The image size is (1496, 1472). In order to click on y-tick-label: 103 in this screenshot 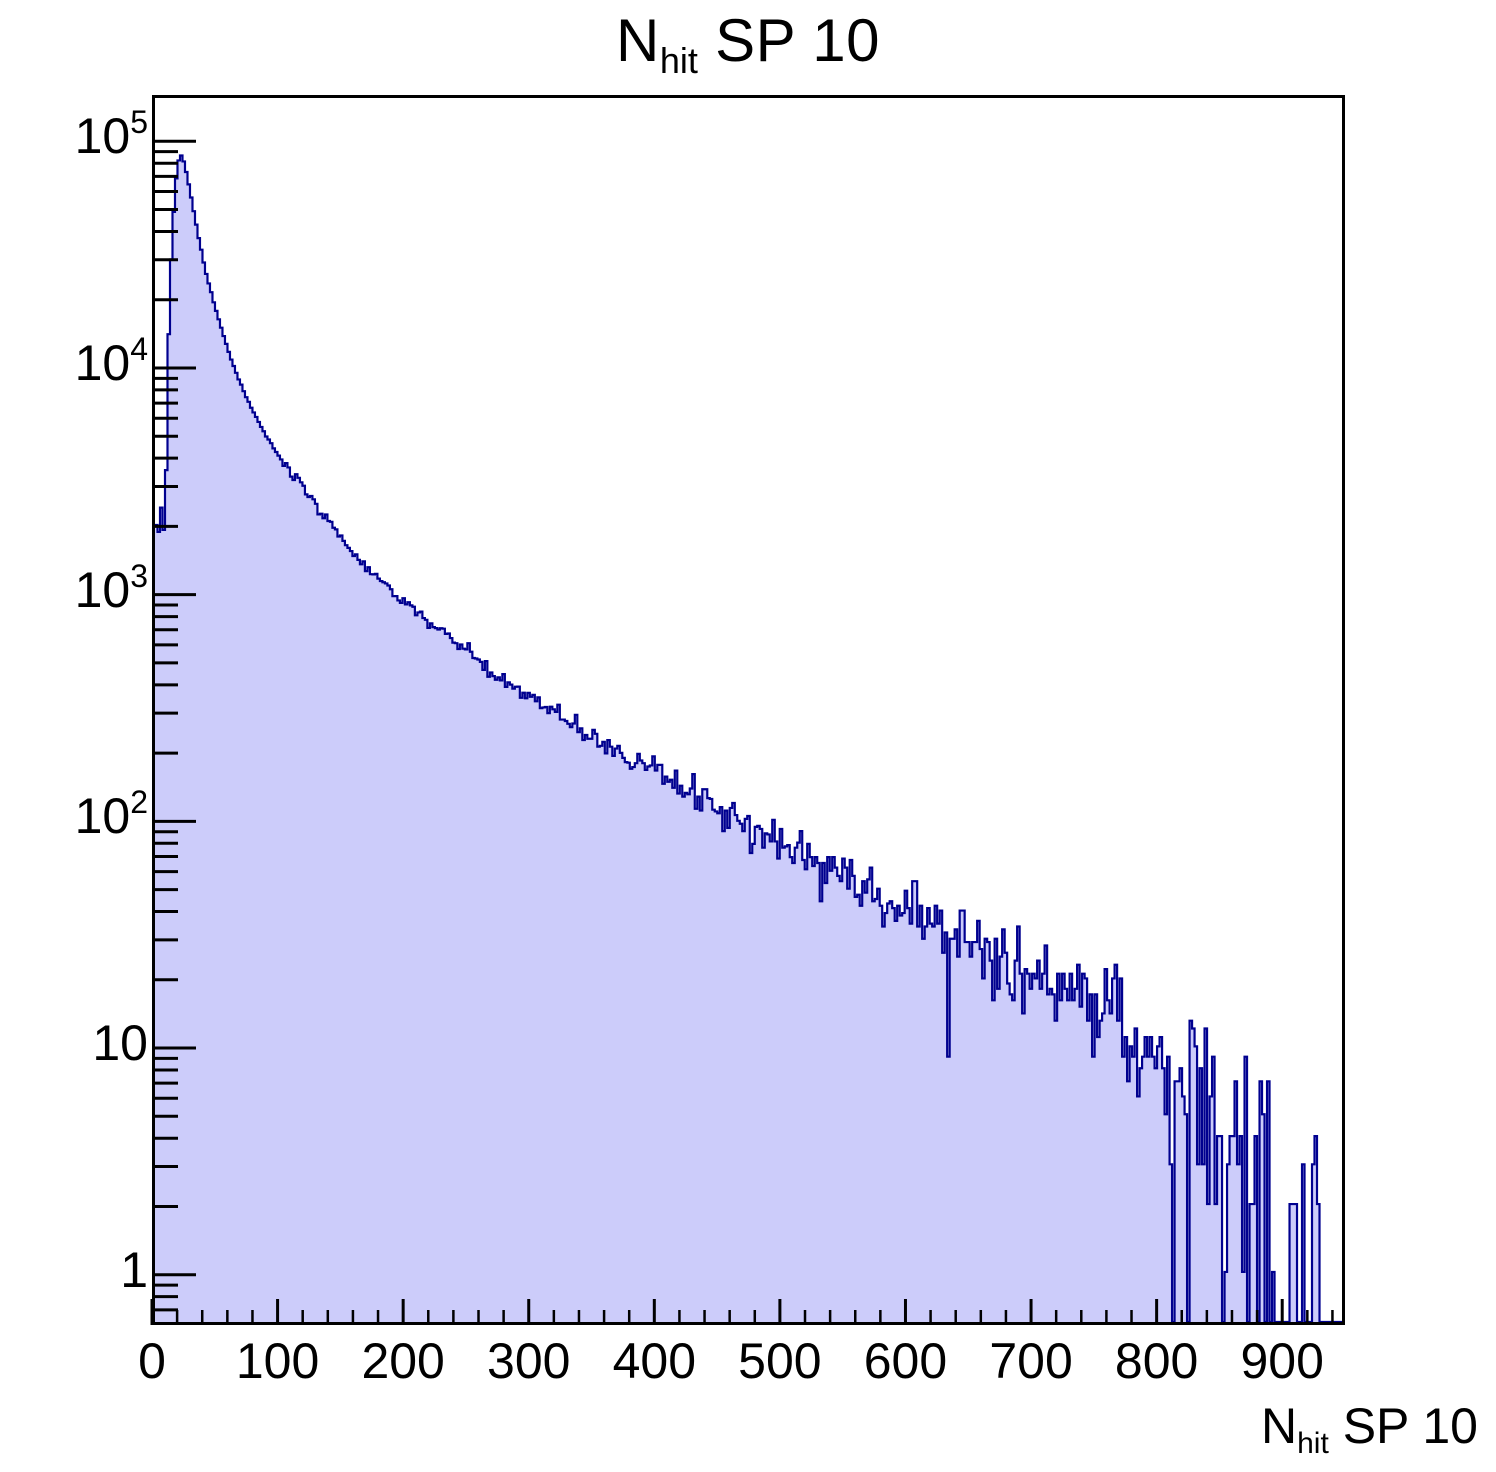, I will do `click(82, 589)`.